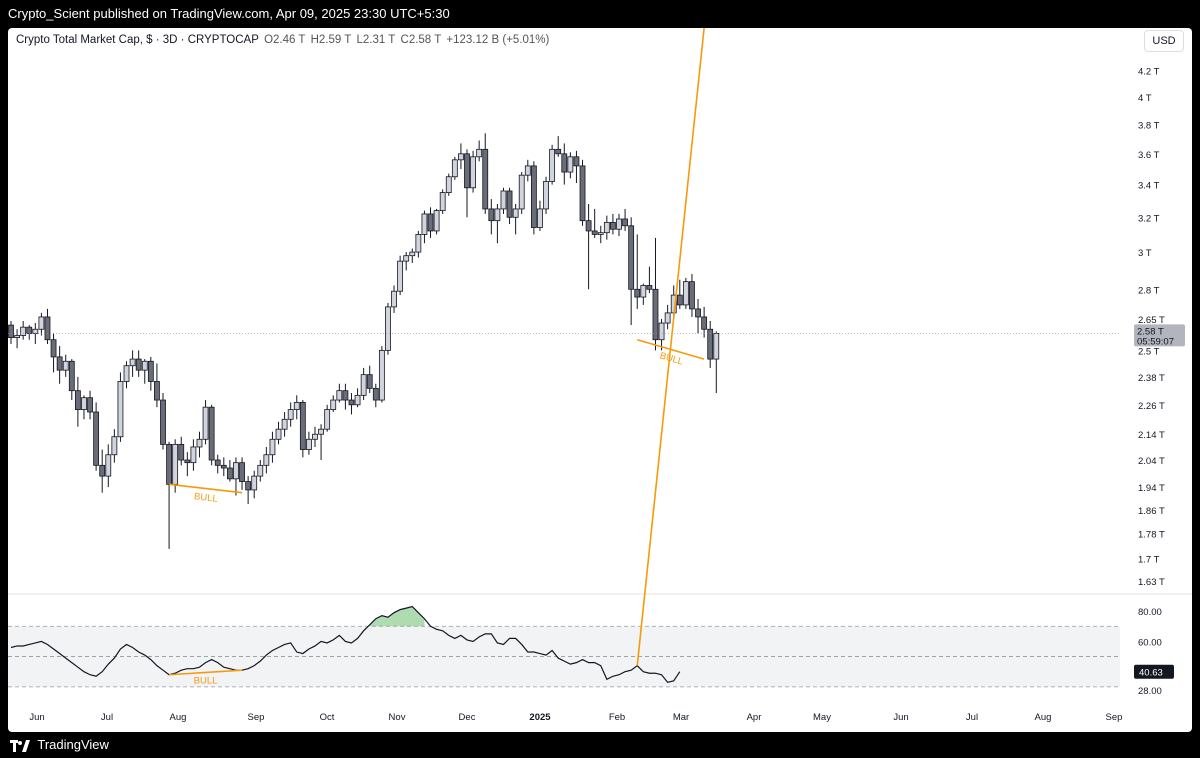 The image size is (1200, 758). I want to click on ohlc-low: L2.31 T, so click(376, 40).